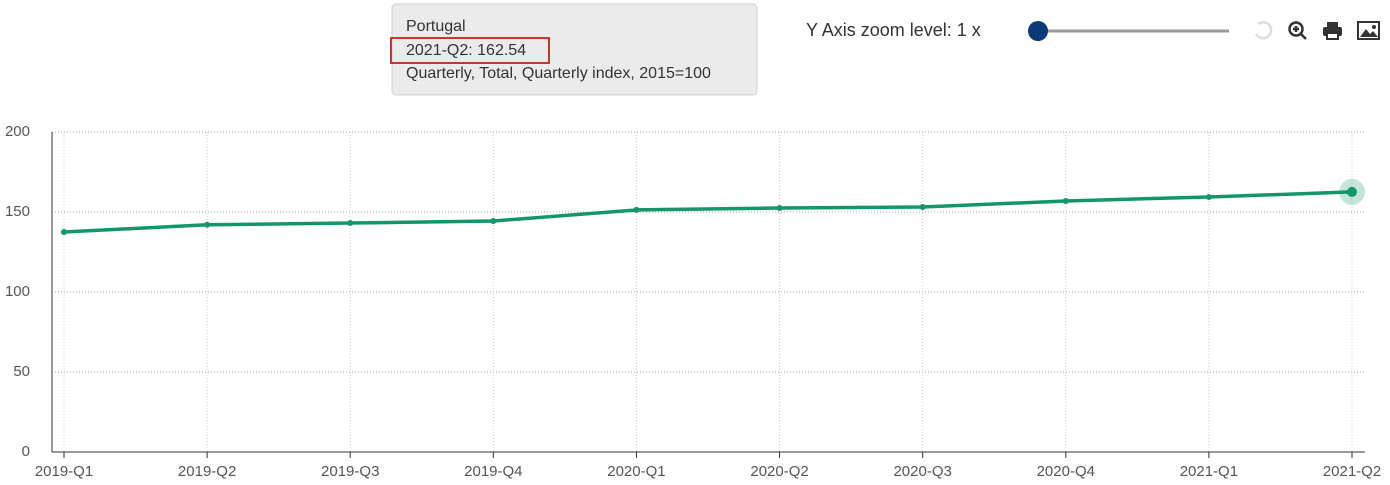  Describe the element at coordinates (17, 131) in the screenshot. I see `y-tick-label: 200` at that location.